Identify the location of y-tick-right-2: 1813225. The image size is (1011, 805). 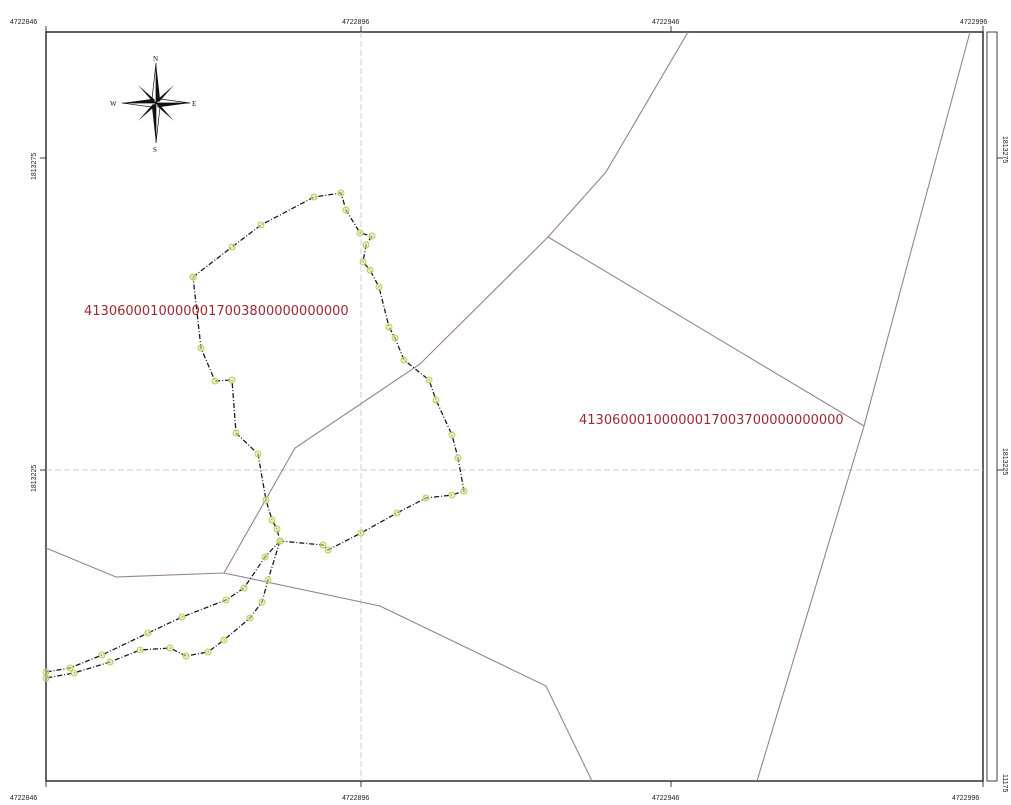
(1004, 461).